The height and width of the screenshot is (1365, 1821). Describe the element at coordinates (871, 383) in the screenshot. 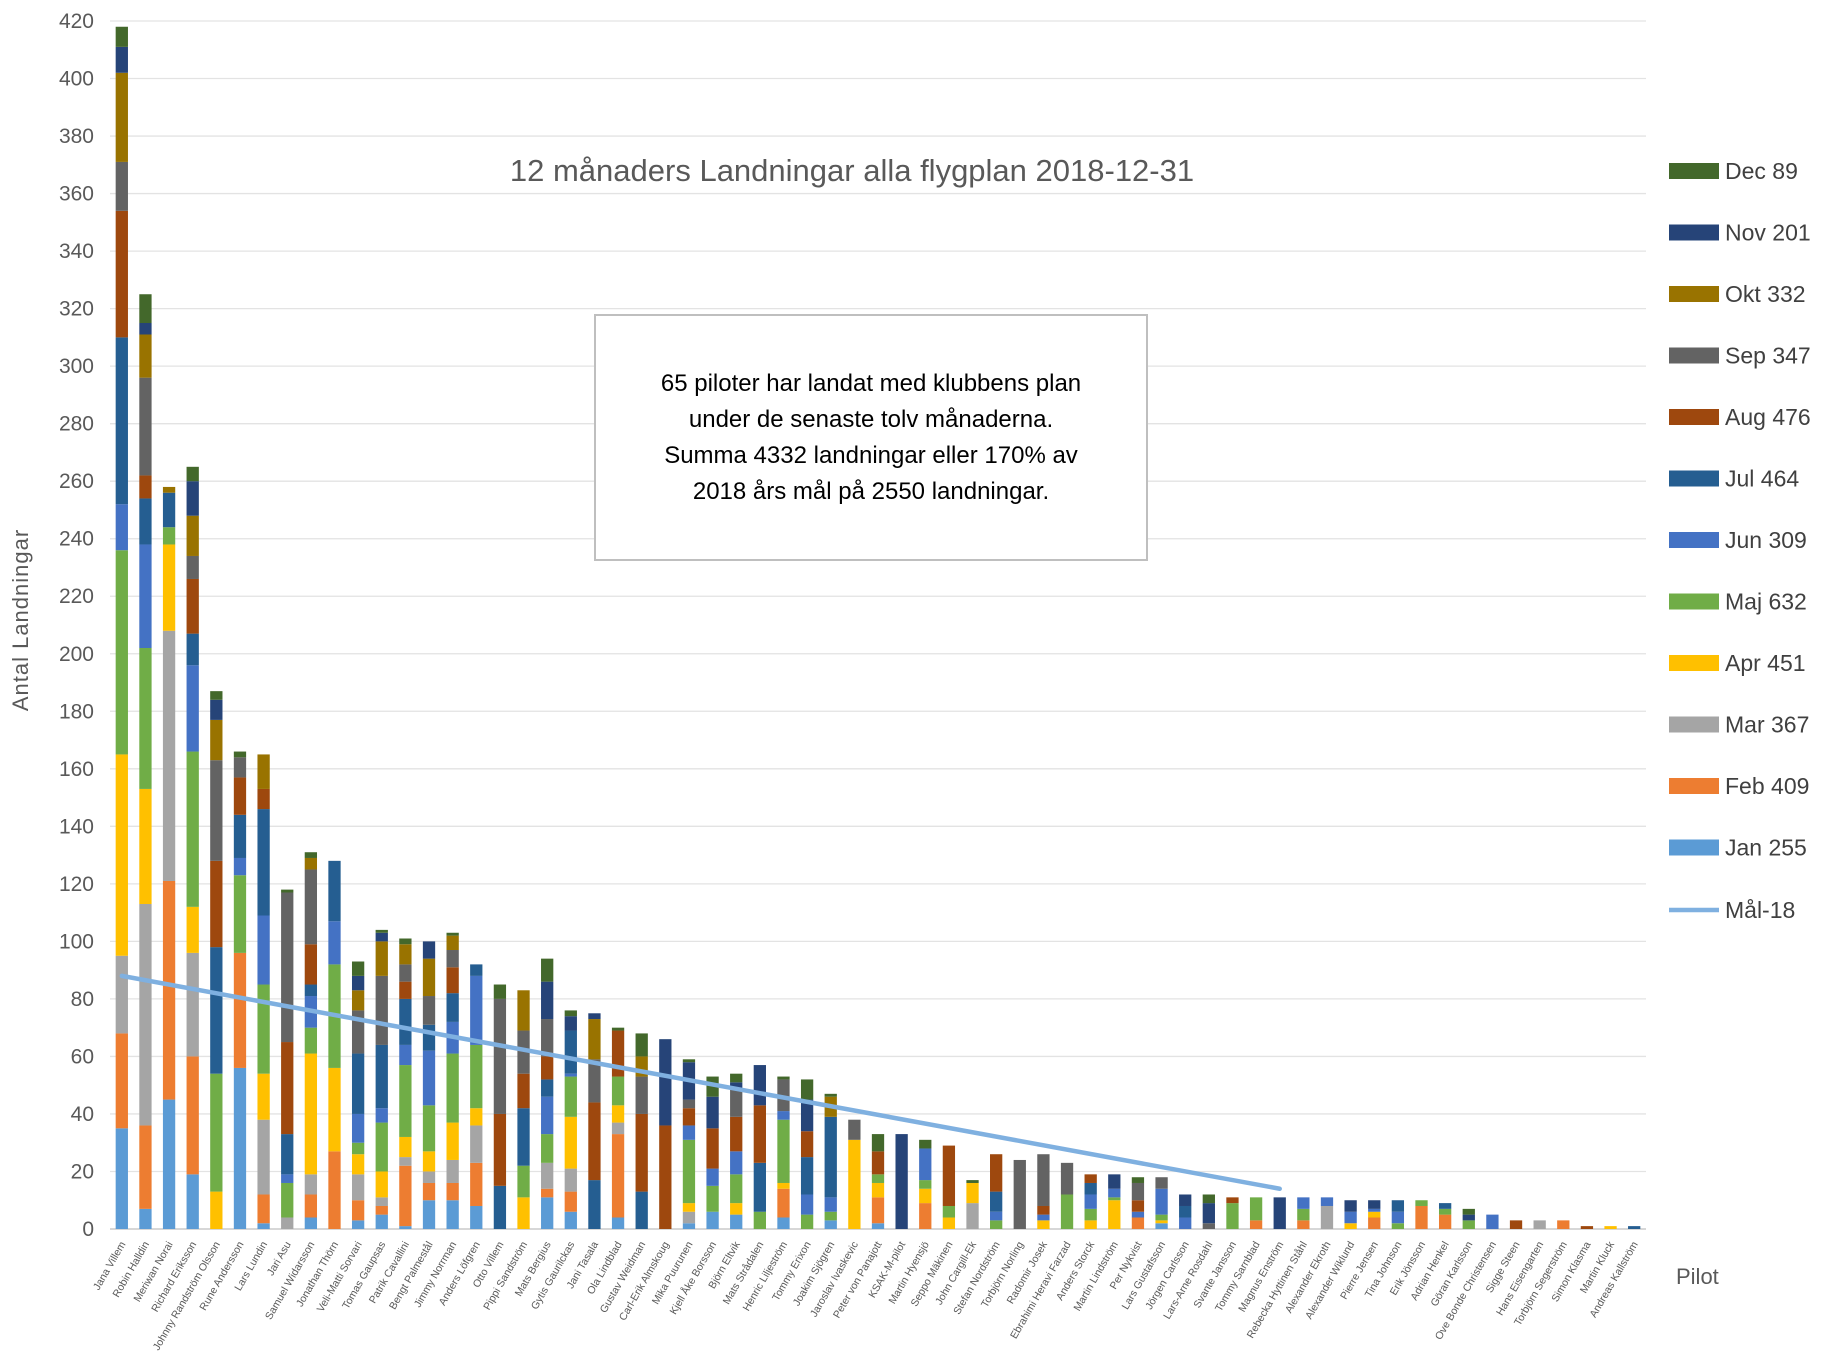

I see `annotation-line: 65 piloter har landat med klubbens plan` at that location.